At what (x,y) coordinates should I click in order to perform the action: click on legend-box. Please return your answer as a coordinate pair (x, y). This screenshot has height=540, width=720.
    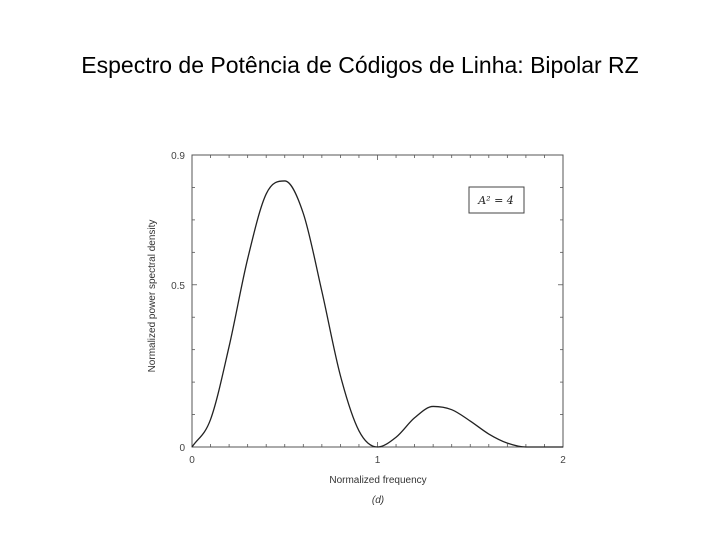
    Looking at the image, I should click on (496, 200).